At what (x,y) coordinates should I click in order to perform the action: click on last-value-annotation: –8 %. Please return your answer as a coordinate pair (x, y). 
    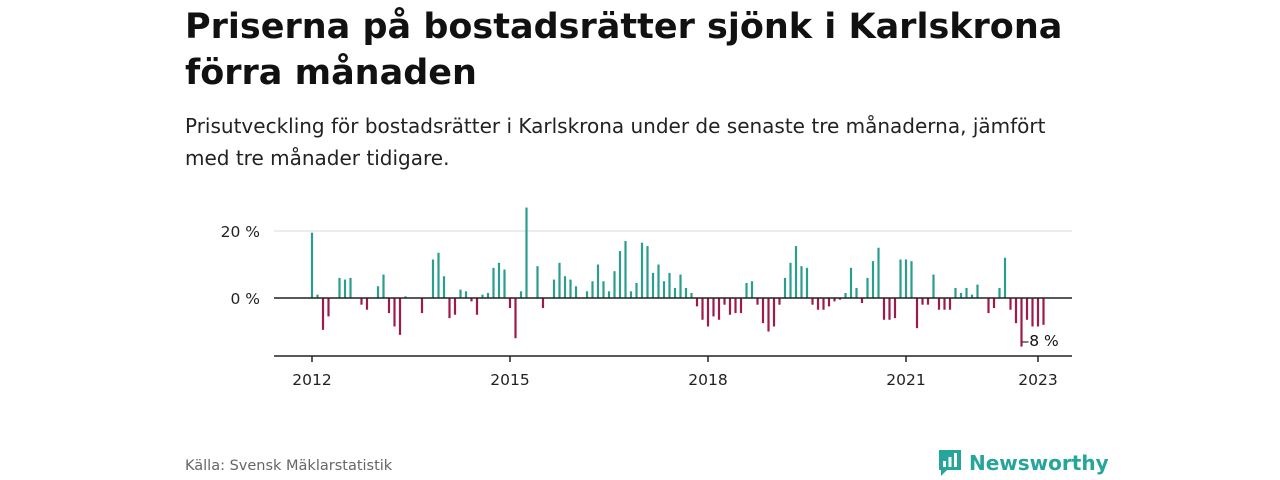
    Looking at the image, I should click on (1040, 341).